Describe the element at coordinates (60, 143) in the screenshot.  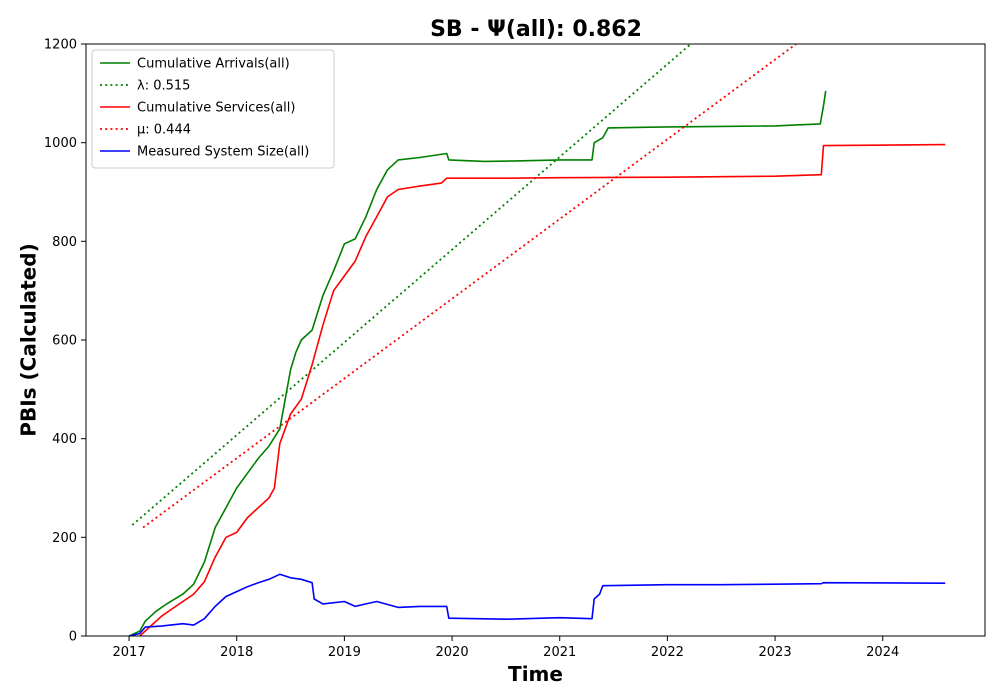
I see `y-tick-label: 1000` at that location.